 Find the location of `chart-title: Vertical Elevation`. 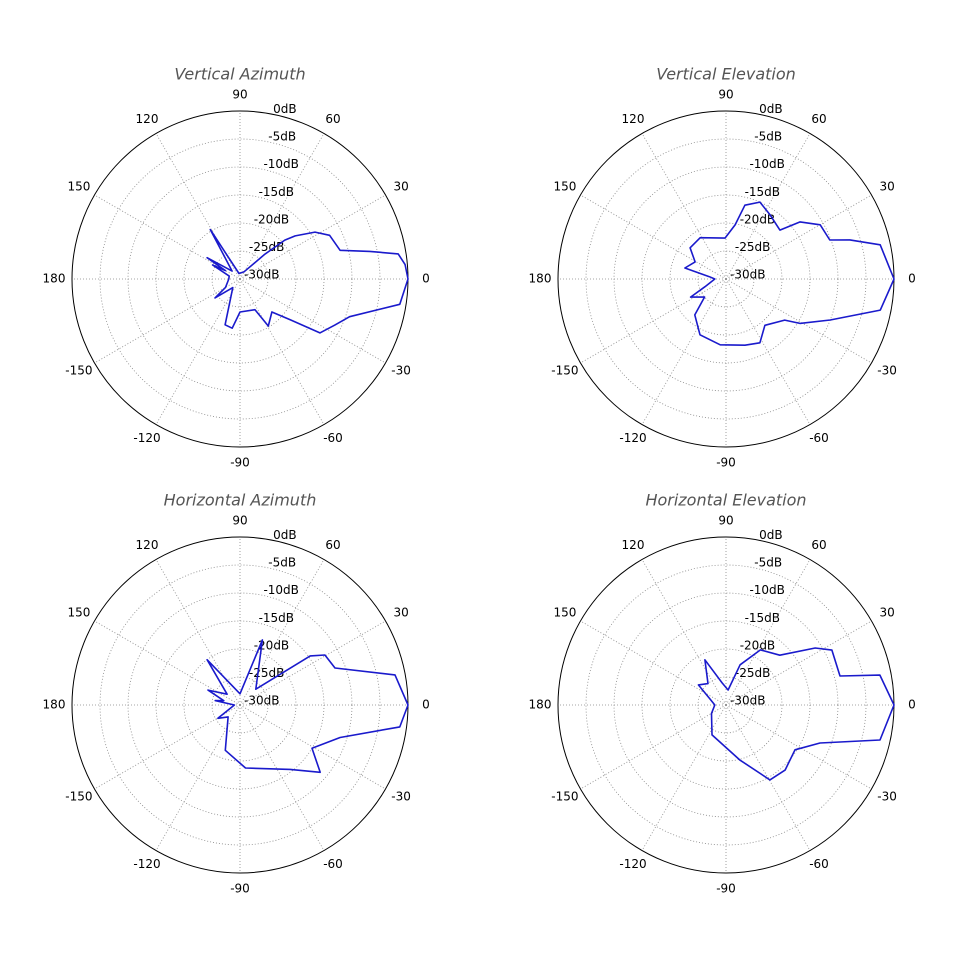

chart-title: Vertical Elevation is located at coordinates (726, 74).